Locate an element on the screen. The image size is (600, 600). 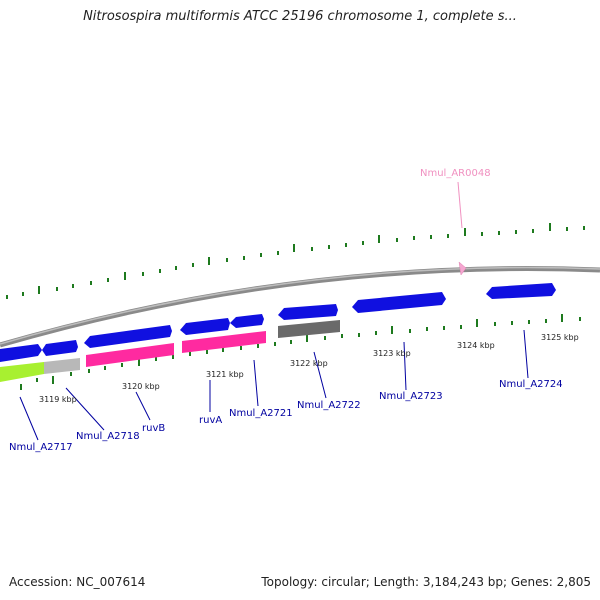
pink-feature-ruvB is located at coordinates (130, 355).